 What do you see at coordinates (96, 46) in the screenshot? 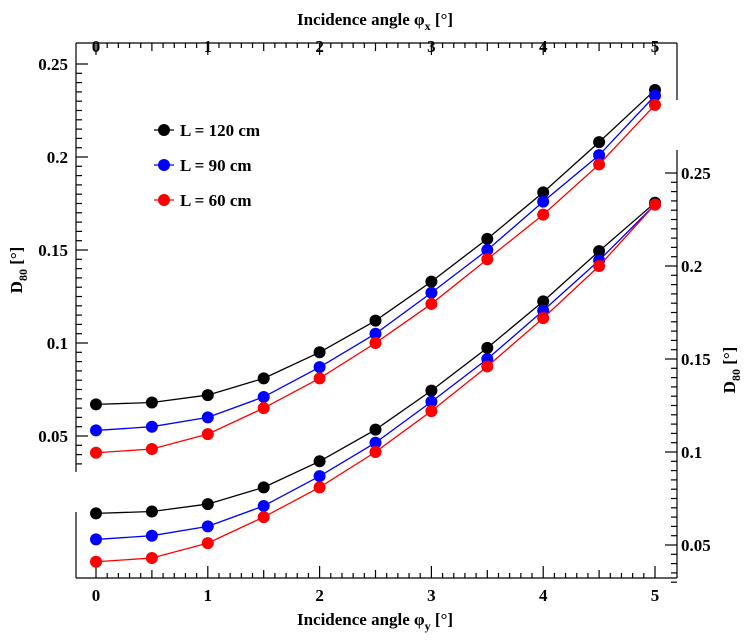
I see `top-x-tick-label: 0` at bounding box center [96, 46].